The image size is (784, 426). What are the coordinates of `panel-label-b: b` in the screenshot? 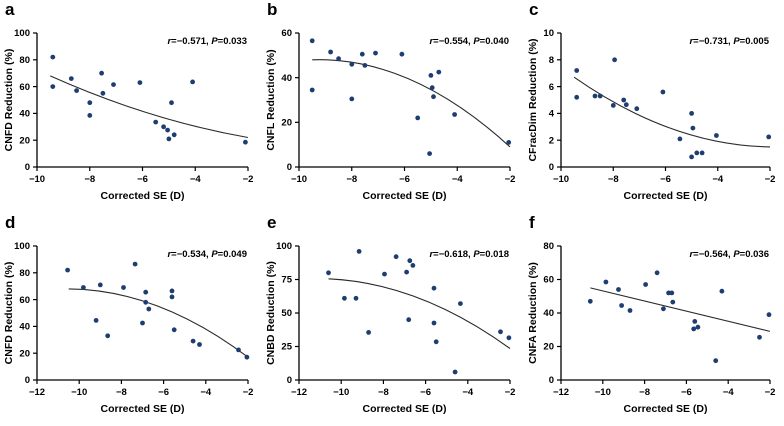 It's located at (272, 9).